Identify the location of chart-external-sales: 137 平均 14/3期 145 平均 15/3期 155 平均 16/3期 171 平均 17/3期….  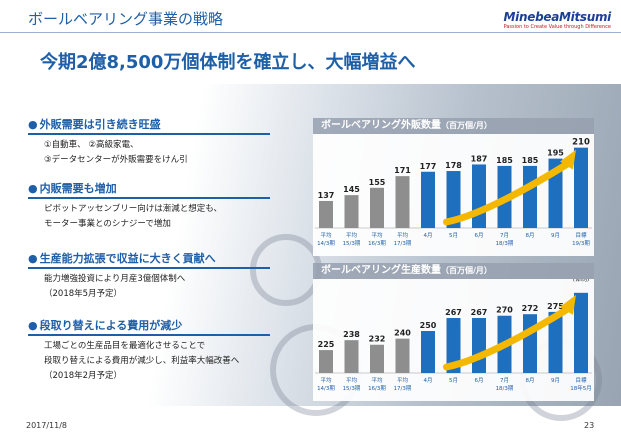
(453, 195).